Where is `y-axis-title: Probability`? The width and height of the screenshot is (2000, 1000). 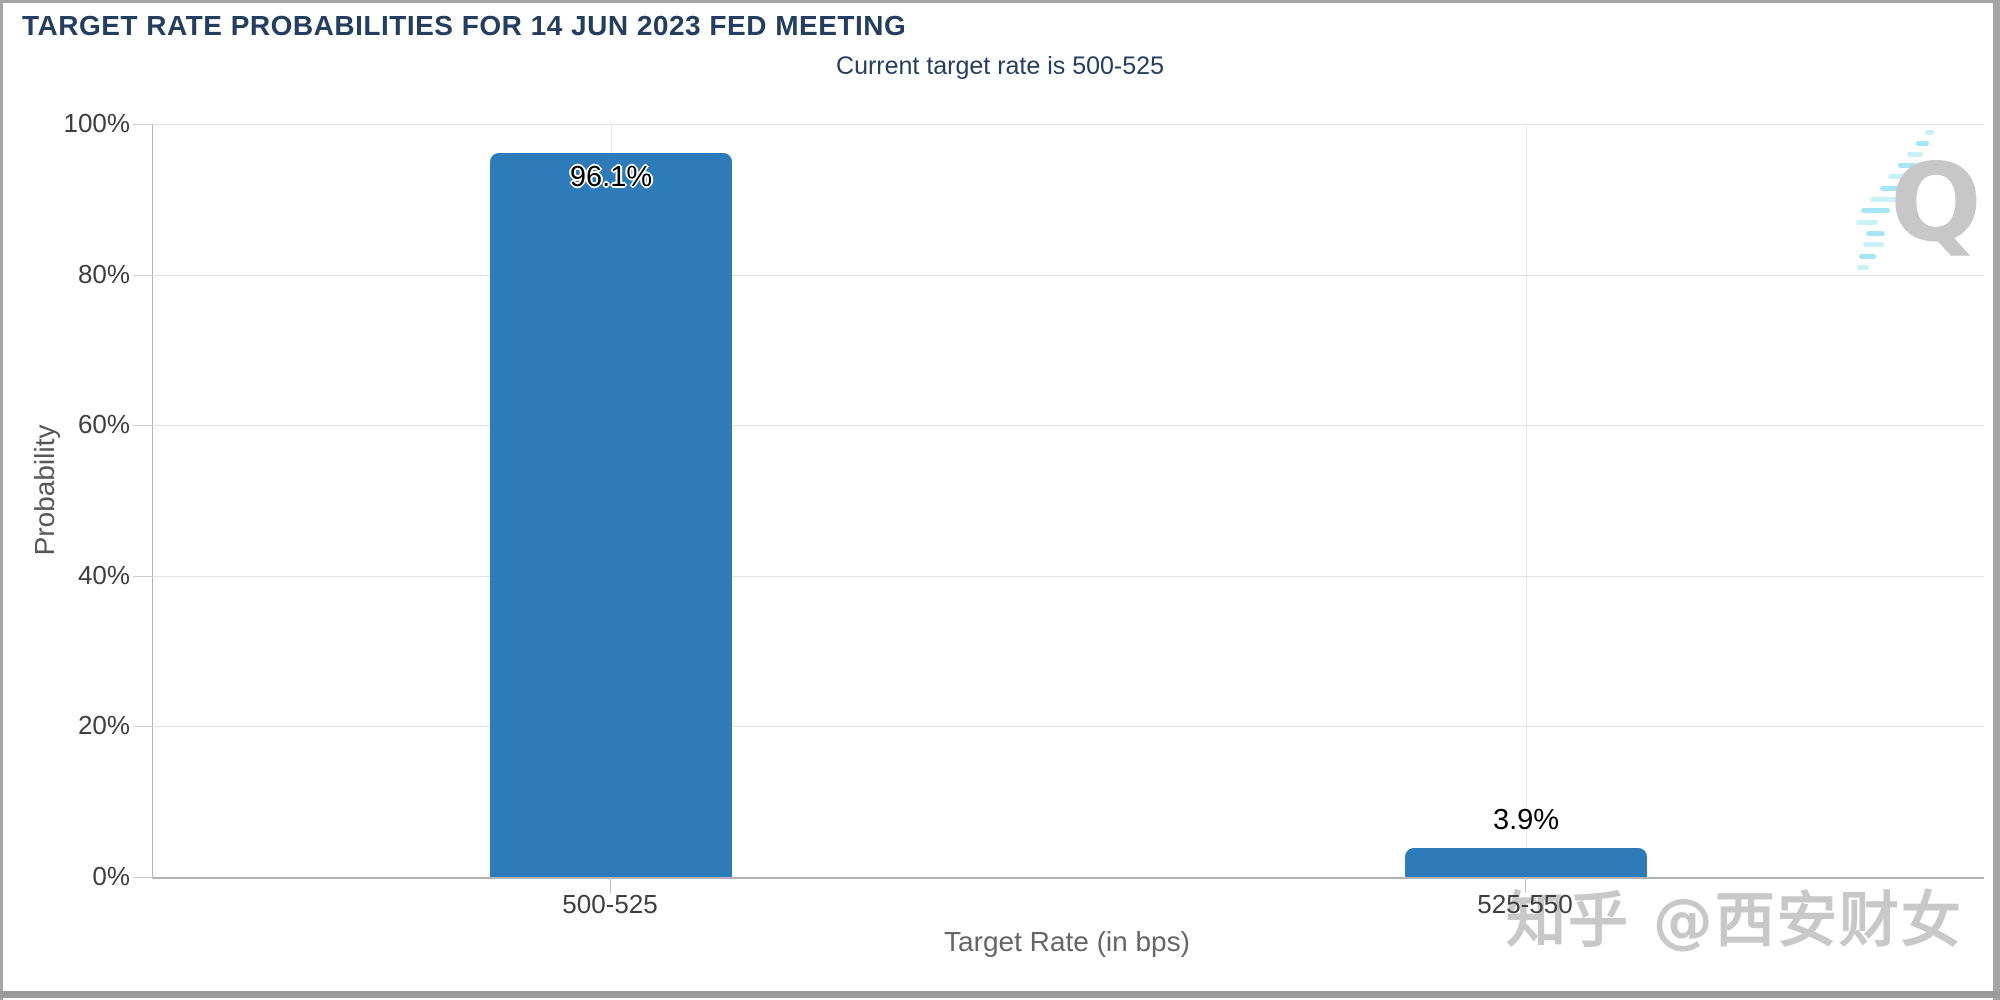
y-axis-title: Probability is located at coordinates (44, 490).